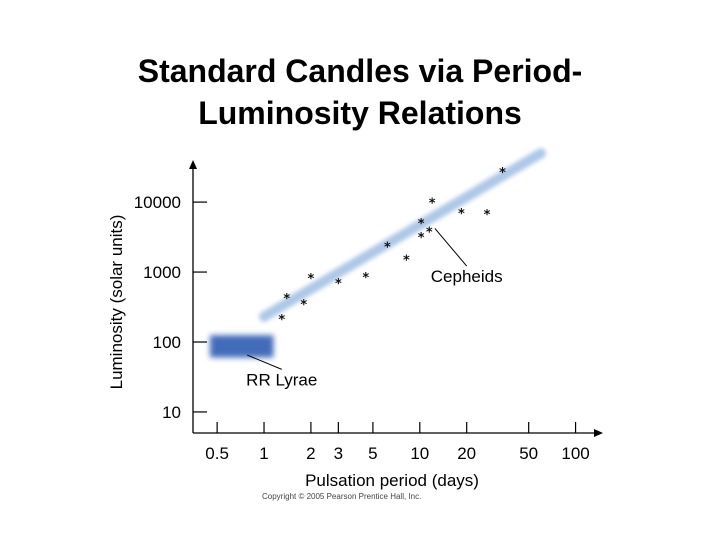  Describe the element at coordinates (392, 247) in the screenshot. I see `cepheid-points: ** ** * ******** **` at that location.